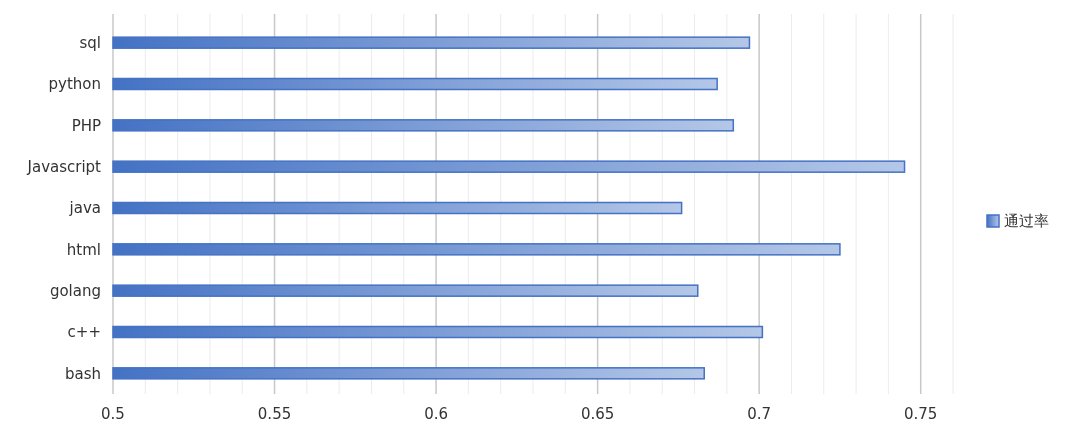  What do you see at coordinates (759, 414) in the screenshot?
I see `x-tick-label: 0.7` at bounding box center [759, 414].